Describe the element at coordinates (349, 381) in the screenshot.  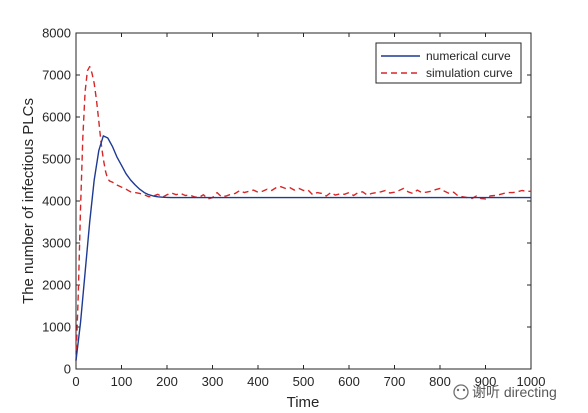
I see `x-tick-label-6: 600` at that location.